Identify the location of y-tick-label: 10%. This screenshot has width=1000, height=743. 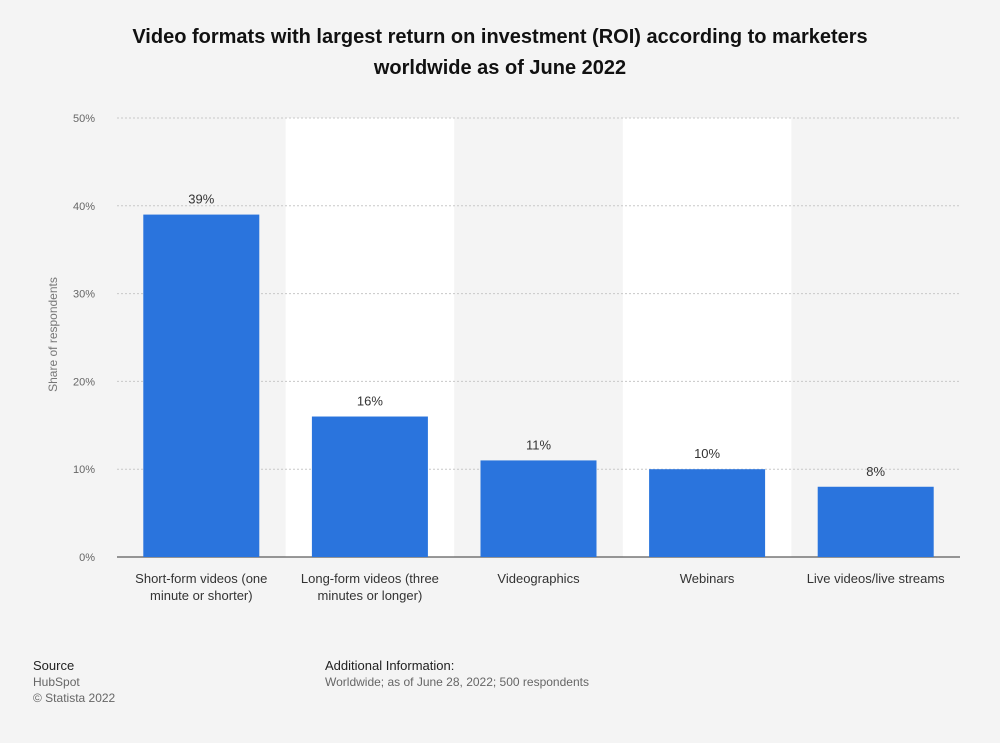
(84, 470).